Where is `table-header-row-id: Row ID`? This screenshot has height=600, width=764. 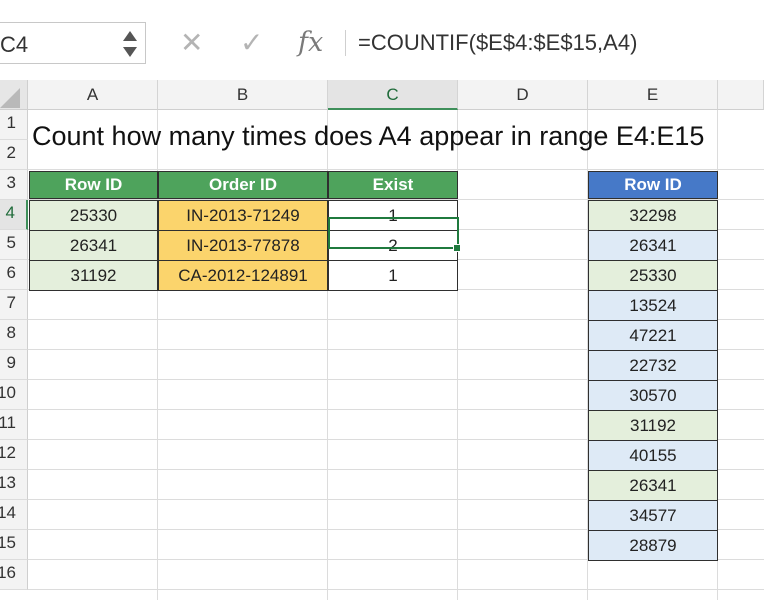 table-header-row-id: Row ID is located at coordinates (93, 185).